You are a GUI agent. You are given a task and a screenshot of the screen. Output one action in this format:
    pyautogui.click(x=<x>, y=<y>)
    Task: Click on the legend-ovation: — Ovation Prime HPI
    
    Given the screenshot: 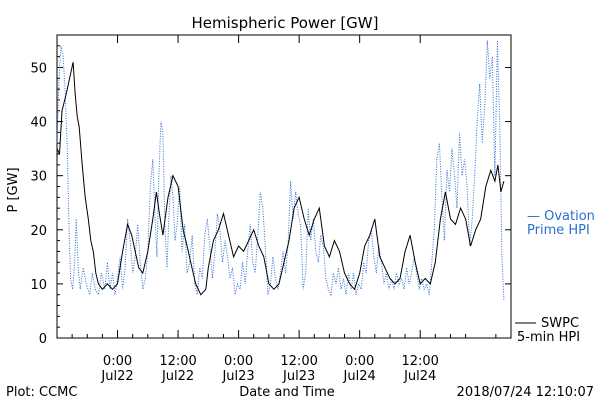 What is the action you would take?
    pyautogui.click(x=561, y=223)
    